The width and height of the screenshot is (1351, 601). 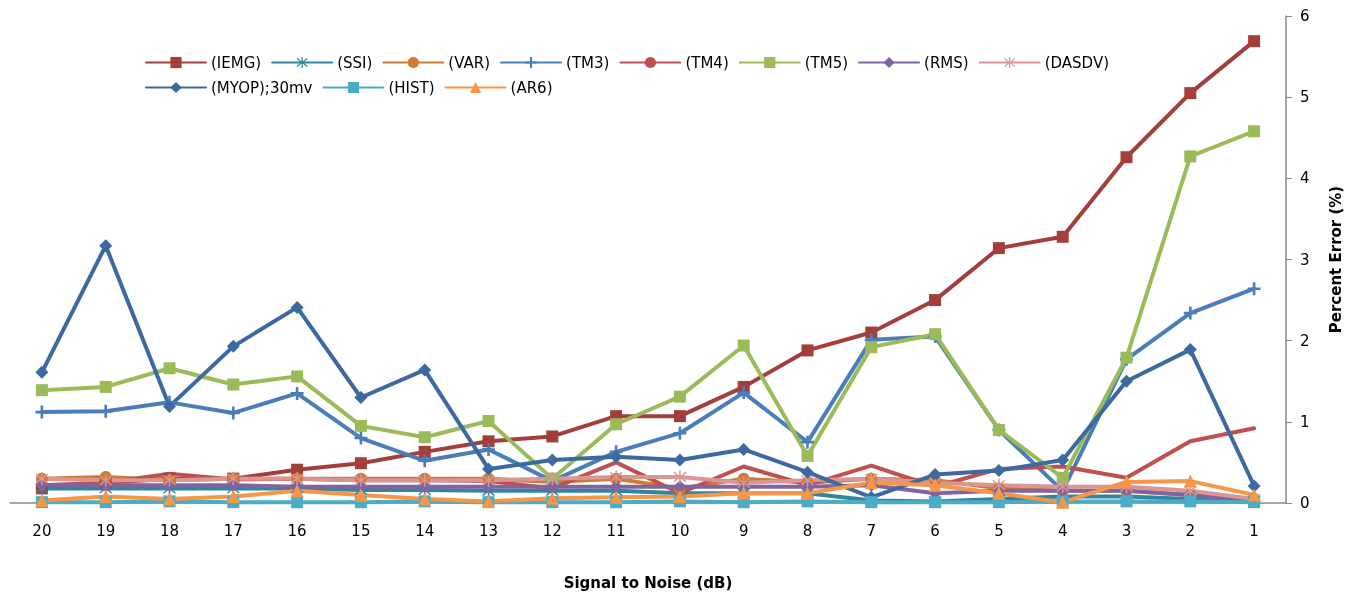 What do you see at coordinates (411, 87) in the screenshot?
I see `legend-label: (HIST)` at bounding box center [411, 87].